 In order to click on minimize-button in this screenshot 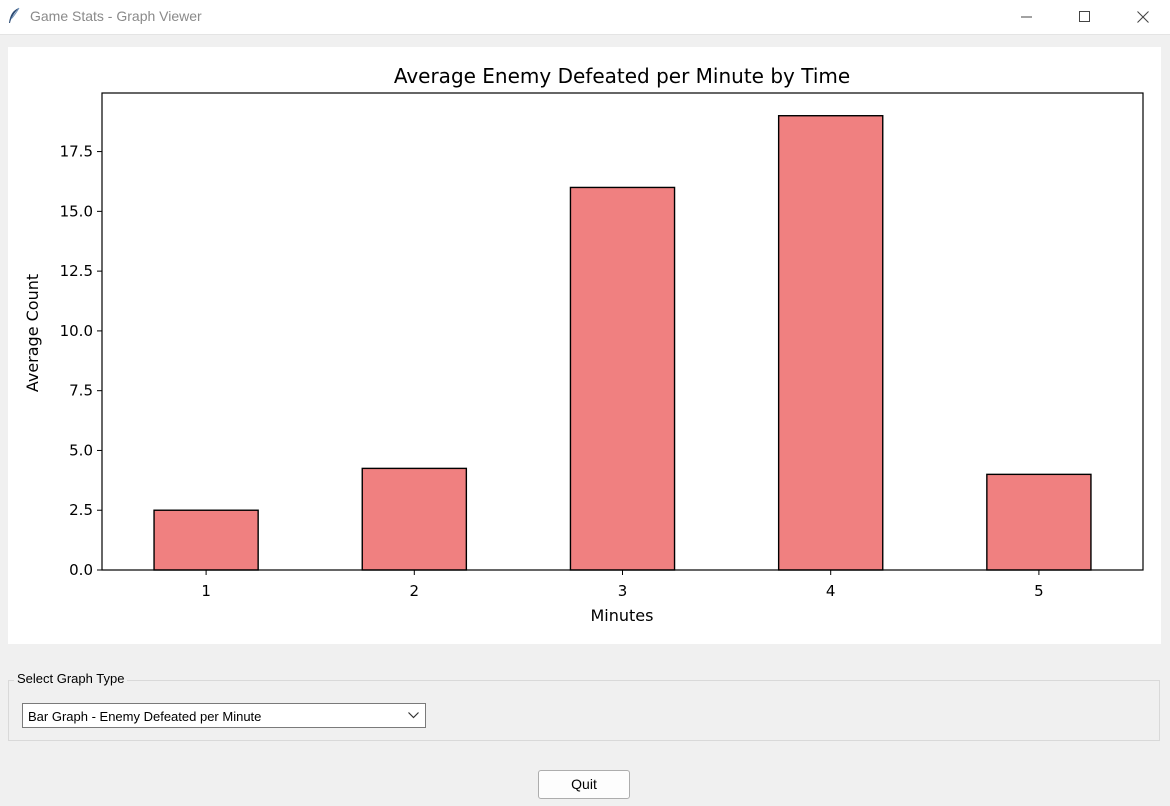, I will do `click(1027, 17)`.